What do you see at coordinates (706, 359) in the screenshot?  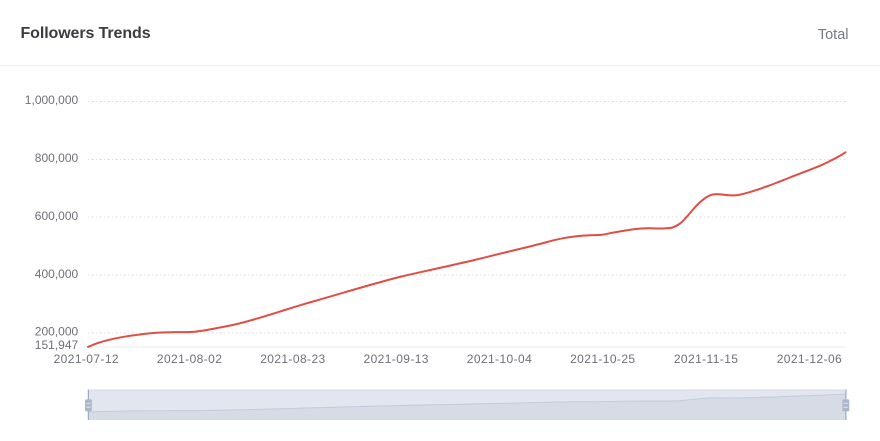 I see `svg-text: 2021-11-15` at bounding box center [706, 359].